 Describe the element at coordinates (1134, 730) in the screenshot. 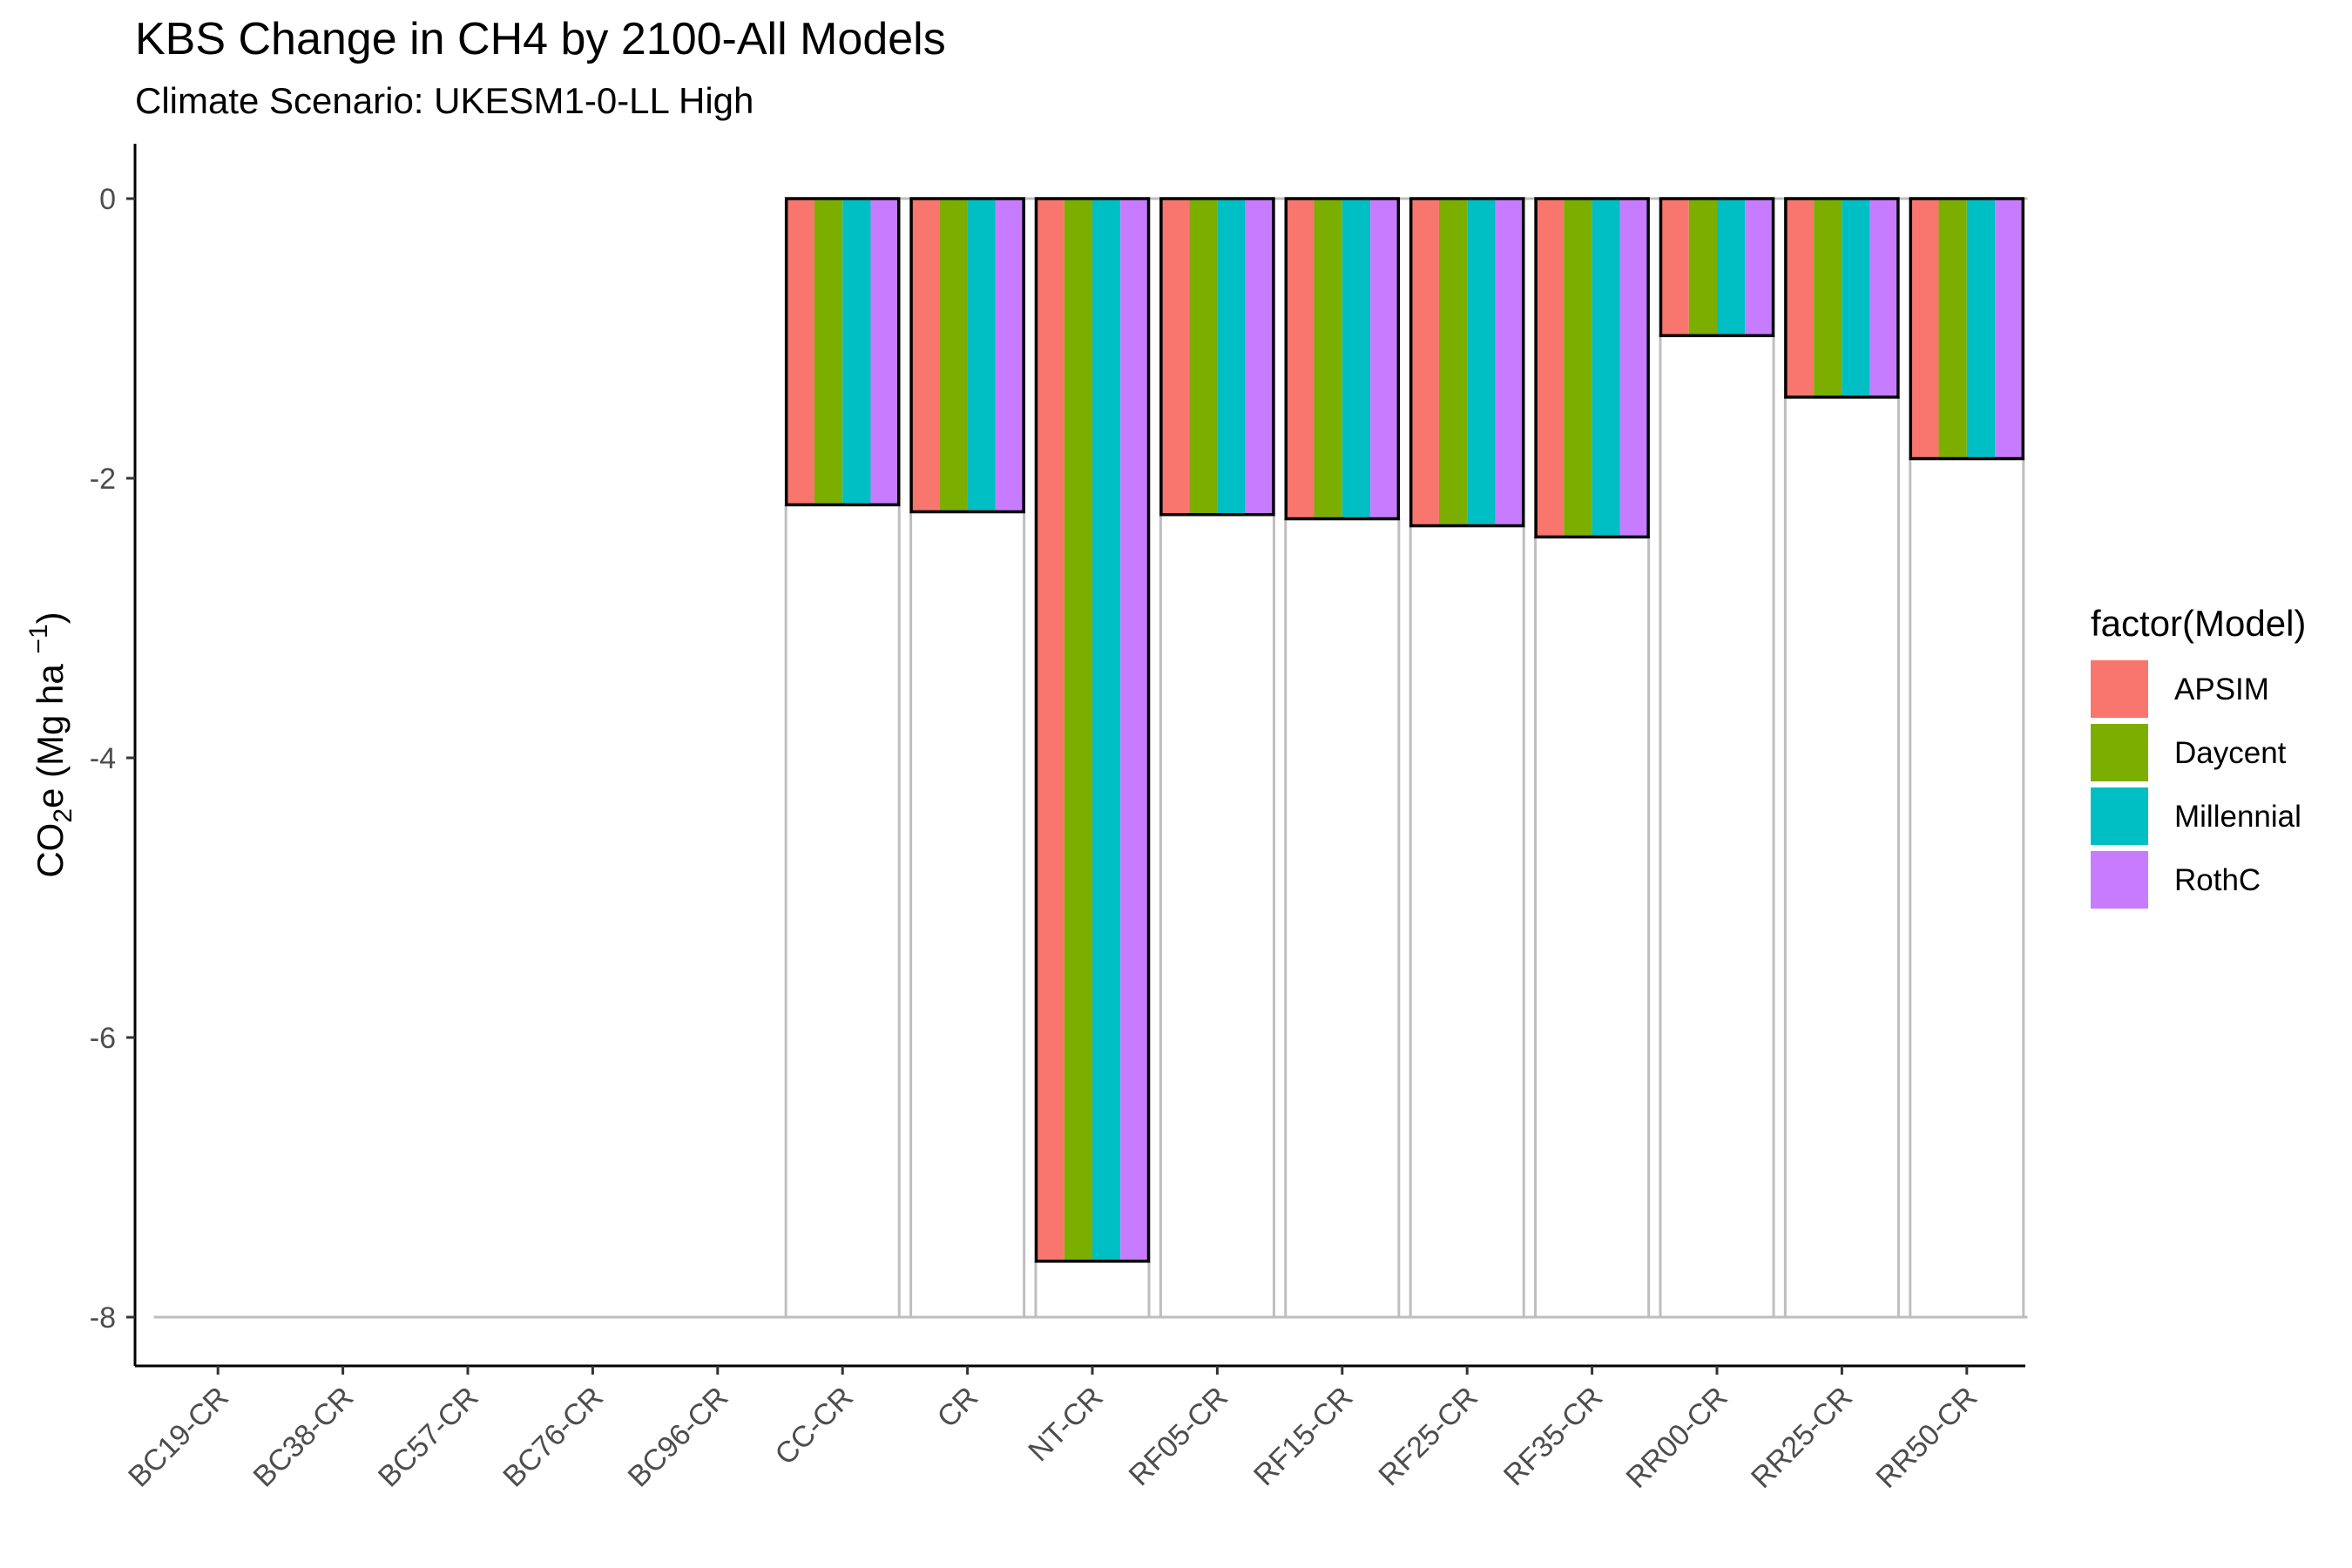

I see `bar-rothc-nt-cr` at that location.